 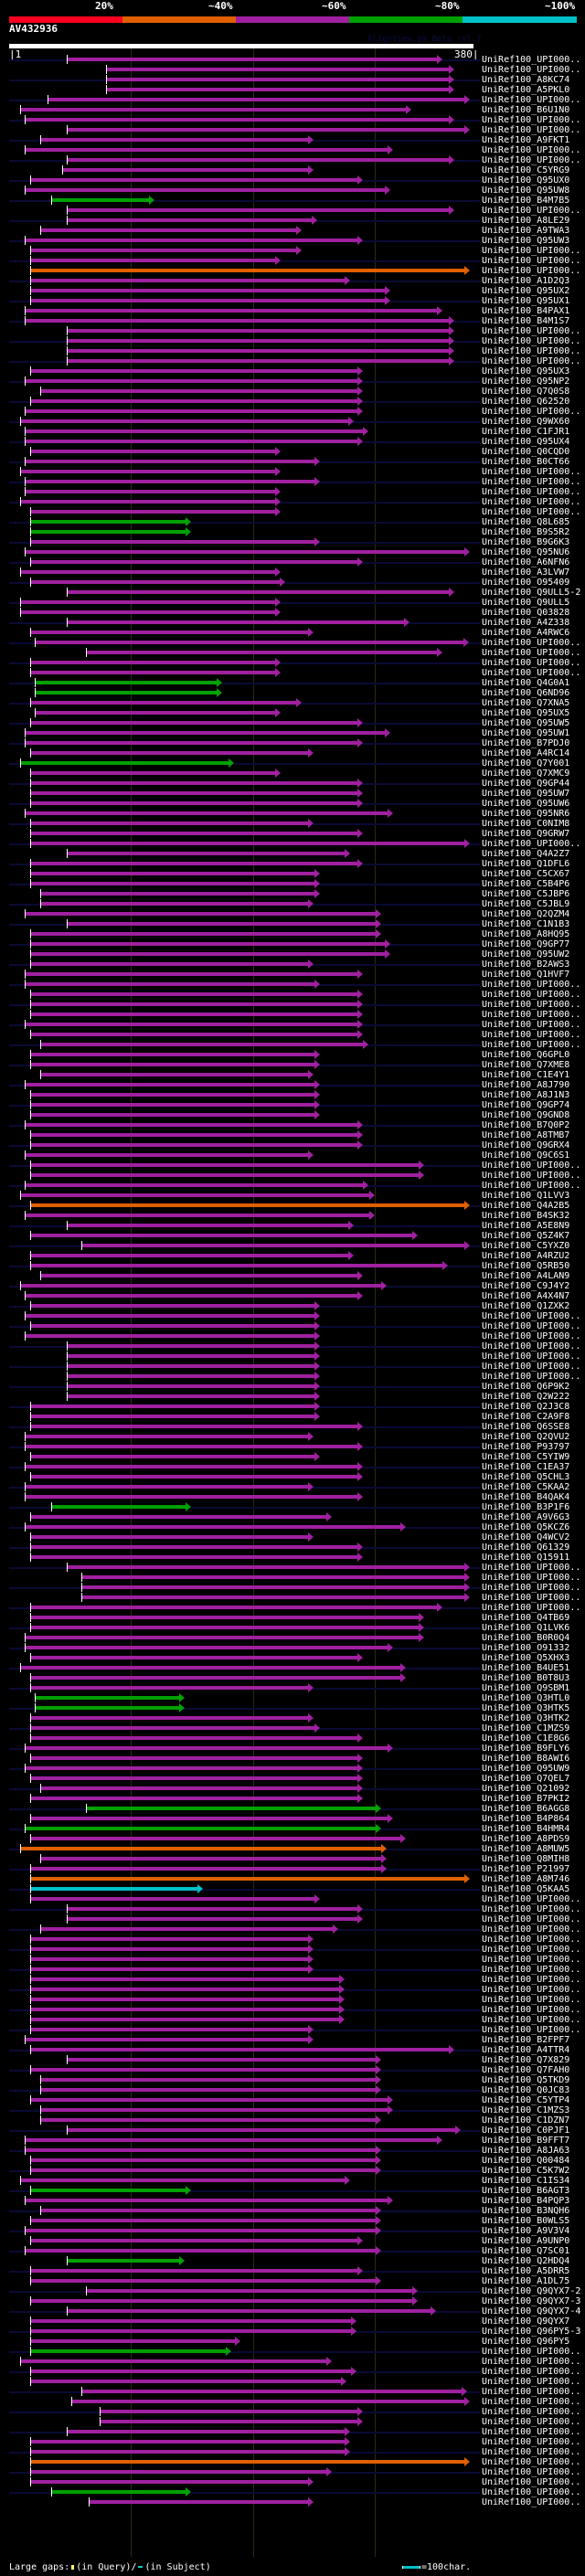 What do you see at coordinates (293, 2241) in the screenshot?
I see `hit-row: UniRef100_A9UNP0` at bounding box center [293, 2241].